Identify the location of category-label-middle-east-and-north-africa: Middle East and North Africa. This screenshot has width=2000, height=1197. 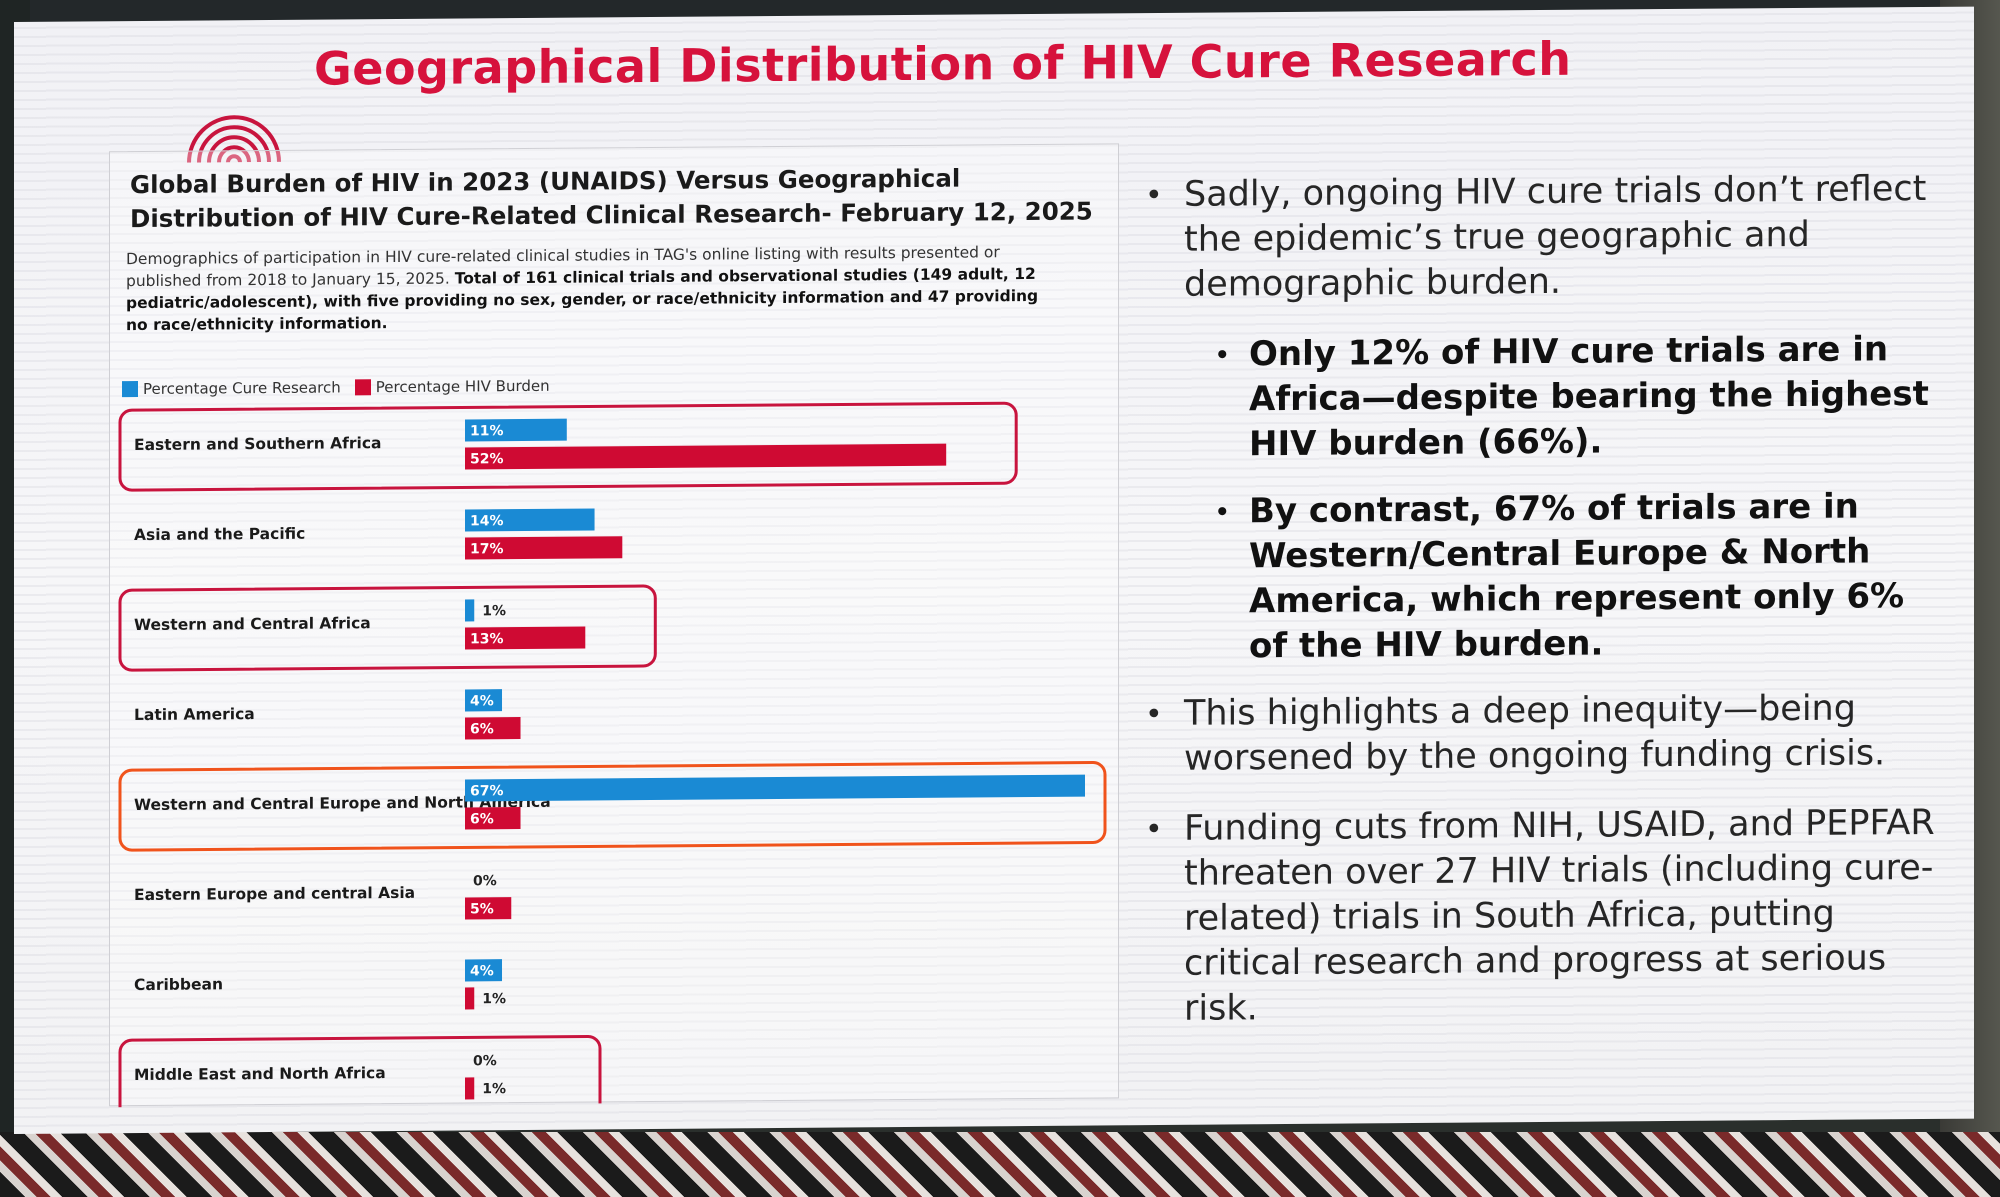
(260, 1074).